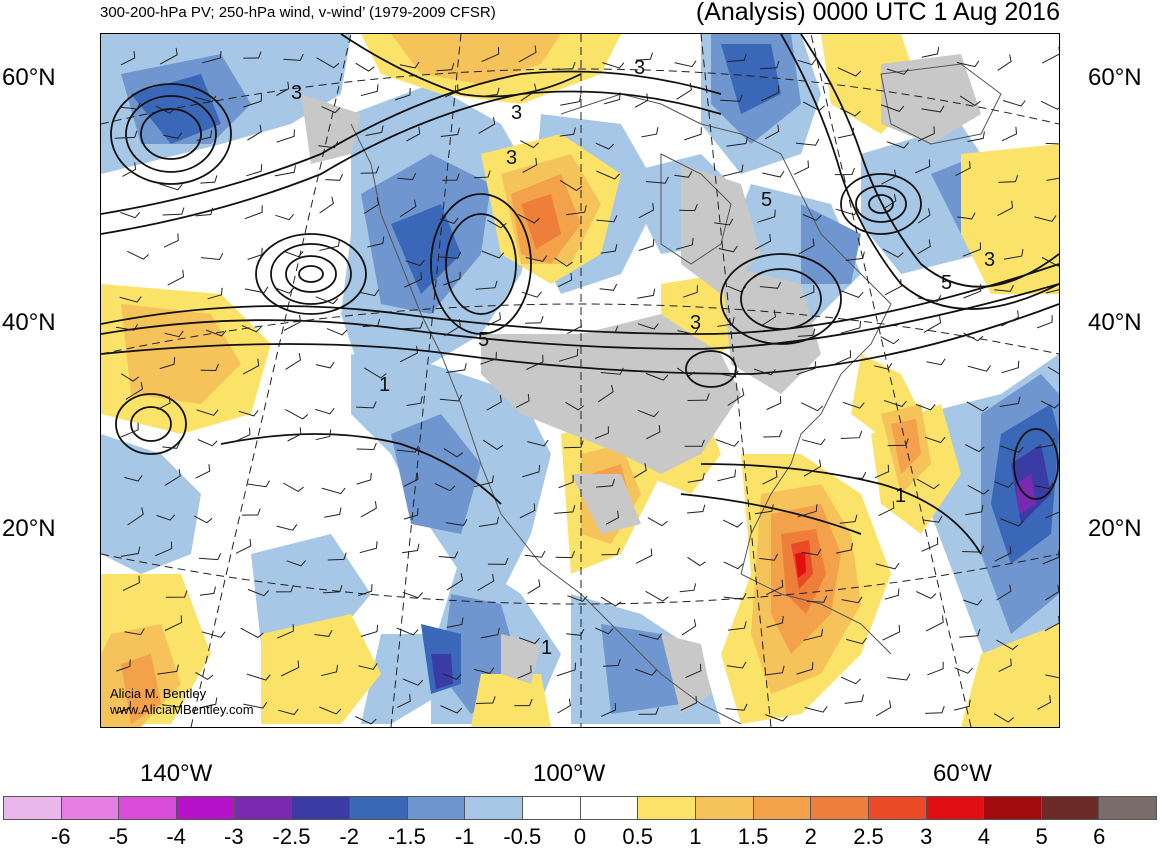  Describe the element at coordinates (800, 565) in the screenshot. I see `pv-positive-max-fill` at that location.